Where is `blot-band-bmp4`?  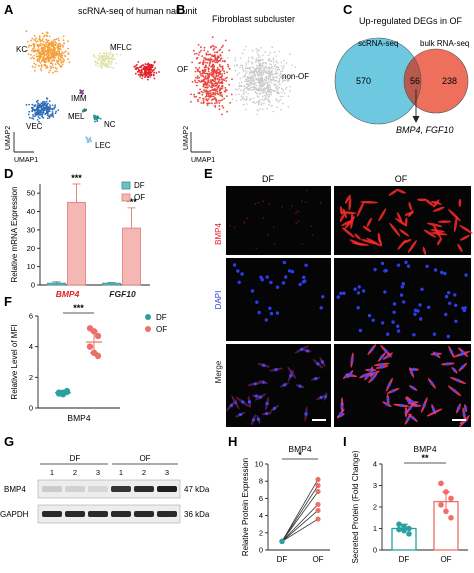
blot-band-bmp4 is located at coordinates (75, 489).